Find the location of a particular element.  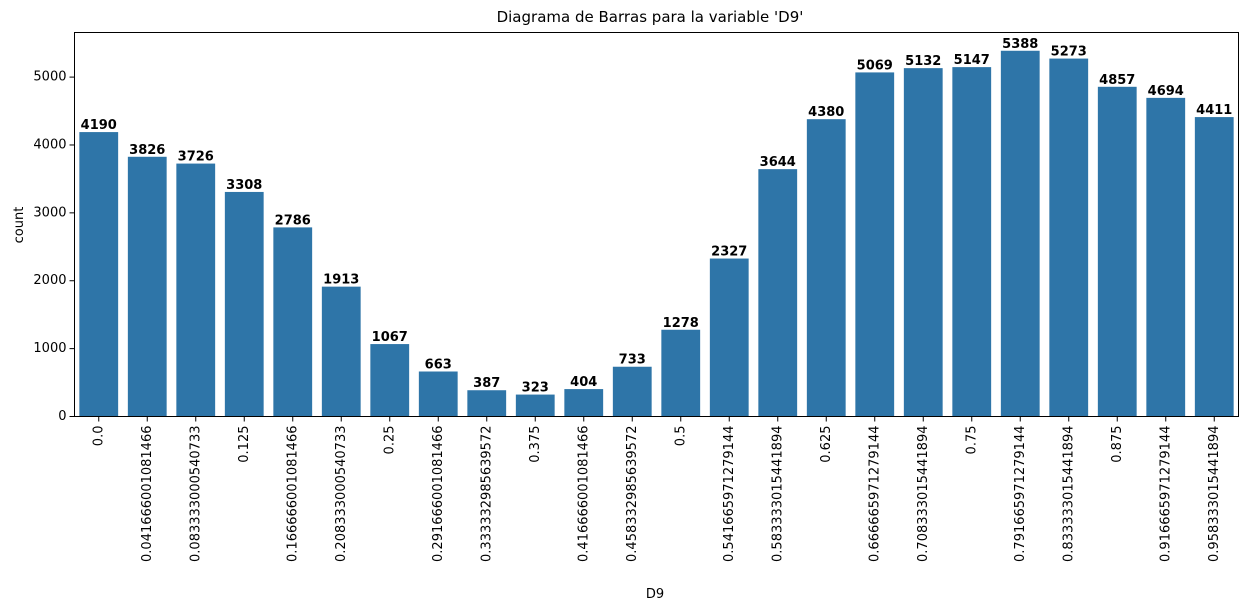

bar-value-label: 4411 is located at coordinates (1214, 110).